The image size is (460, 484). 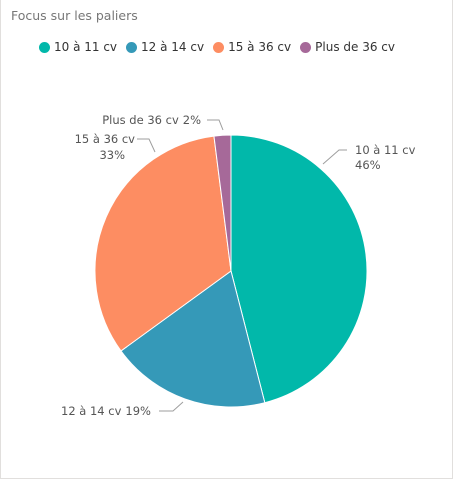 I want to click on legend-label-plus-36-cv: Plus de 36 cv, so click(x=355, y=47).